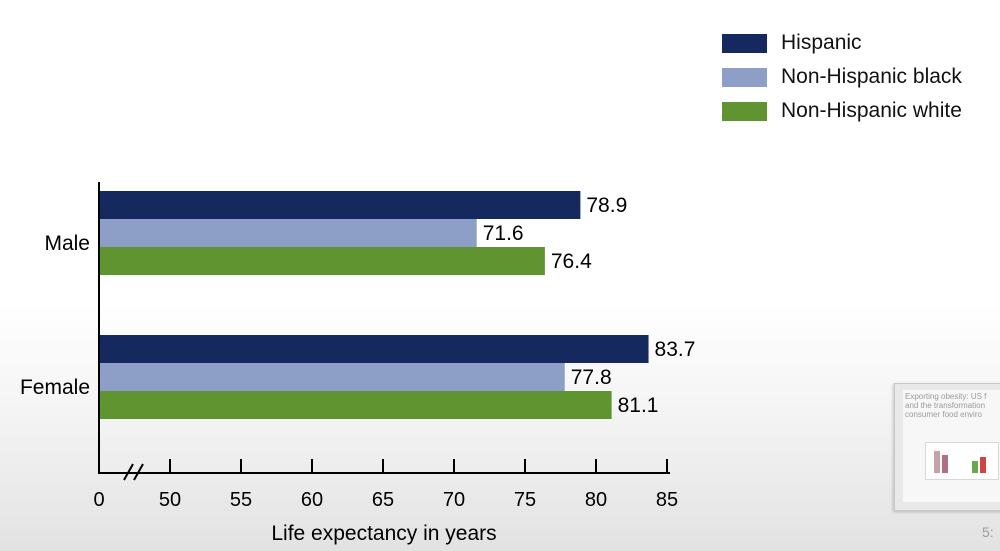 The image size is (1000, 551). What do you see at coordinates (503, 233) in the screenshot?
I see `data-label: 71.6` at bounding box center [503, 233].